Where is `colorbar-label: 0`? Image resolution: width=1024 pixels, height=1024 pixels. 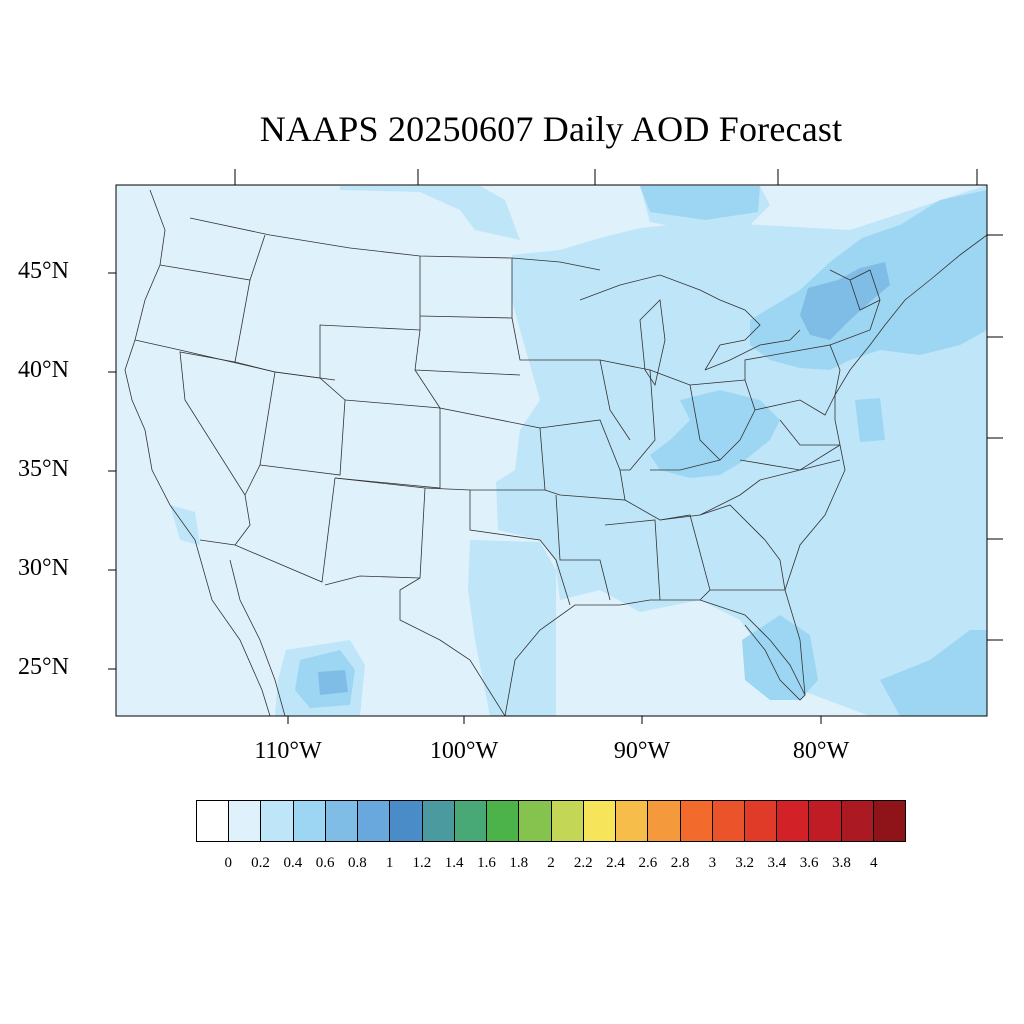
colorbar-label: 0 is located at coordinates (228, 863).